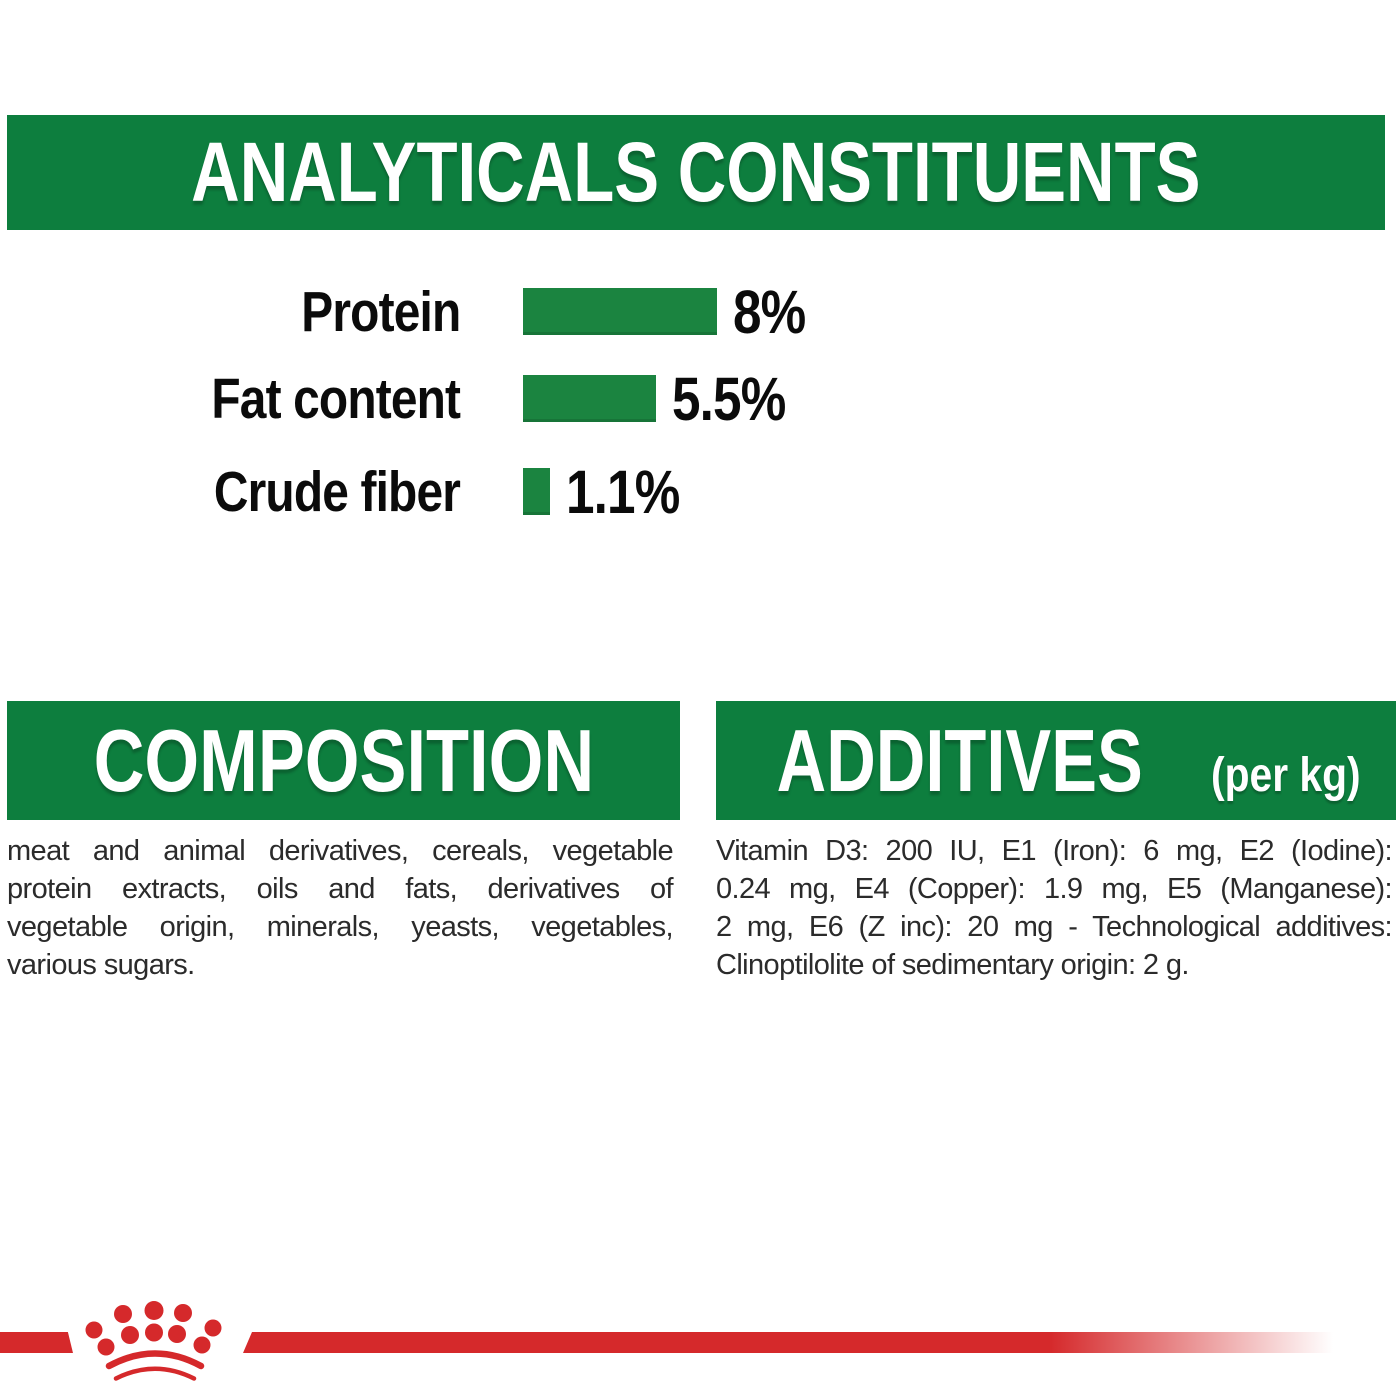 Image resolution: width=1400 pixels, height=1400 pixels. I want to click on additives-title: ADDITIVES, so click(960, 760).